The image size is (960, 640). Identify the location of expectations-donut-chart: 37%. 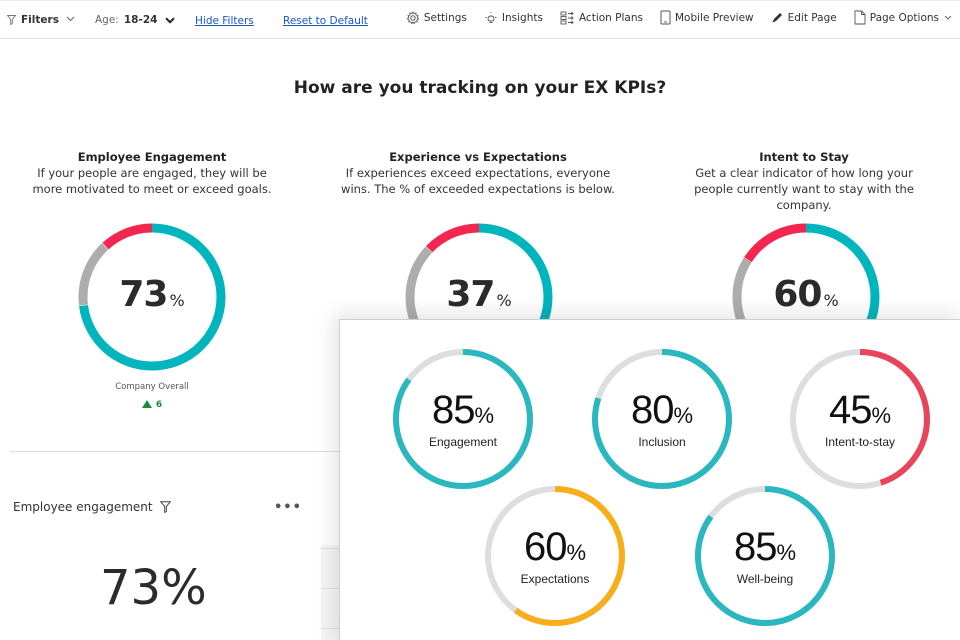
(479, 297).